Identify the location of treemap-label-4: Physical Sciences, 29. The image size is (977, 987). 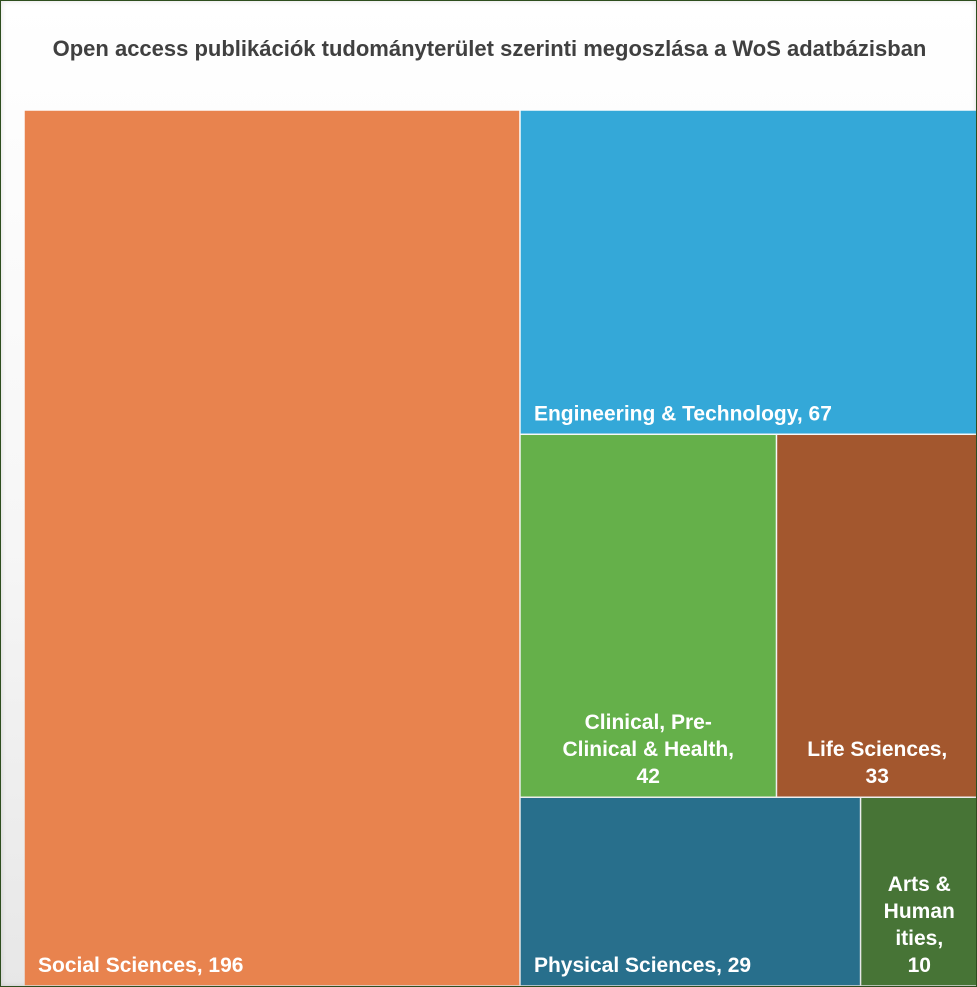
(642, 965).